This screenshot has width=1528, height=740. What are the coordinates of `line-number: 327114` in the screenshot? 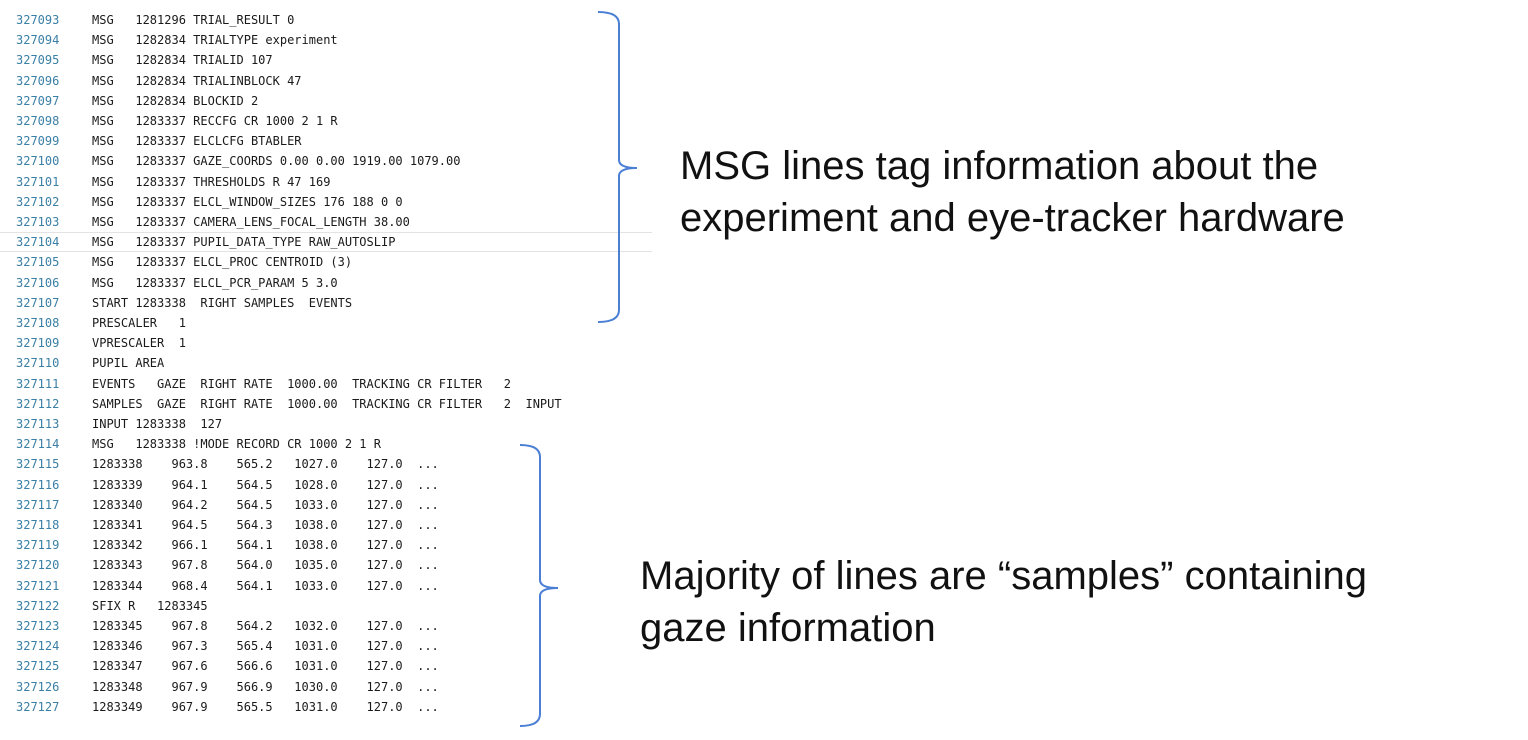 It's located at (38, 444).